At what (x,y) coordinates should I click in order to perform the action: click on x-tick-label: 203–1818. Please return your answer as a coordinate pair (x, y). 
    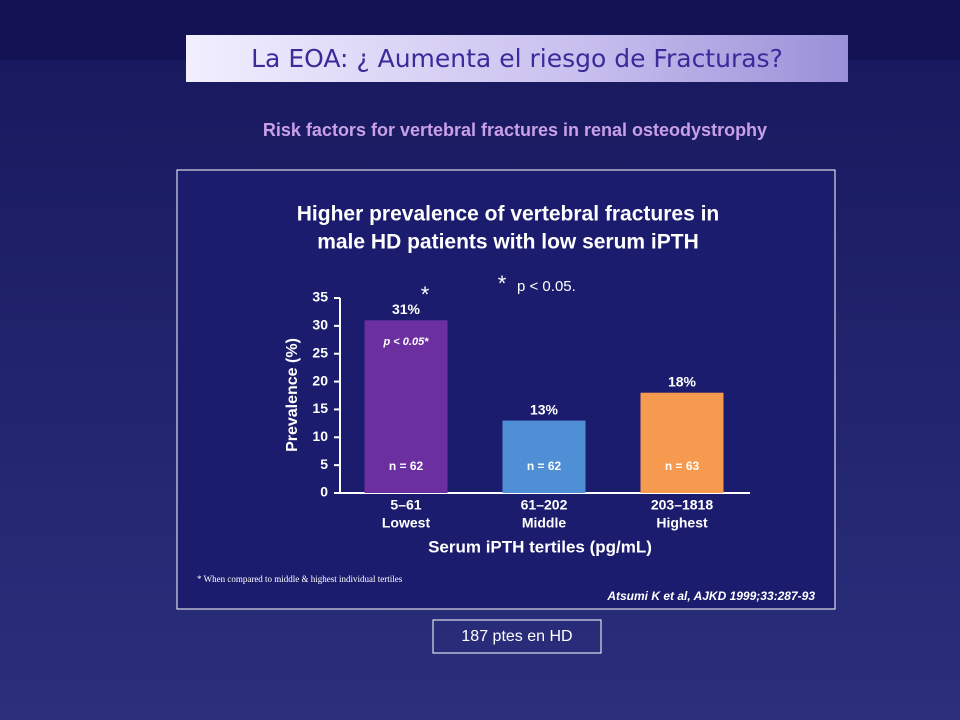
    Looking at the image, I should click on (682, 505).